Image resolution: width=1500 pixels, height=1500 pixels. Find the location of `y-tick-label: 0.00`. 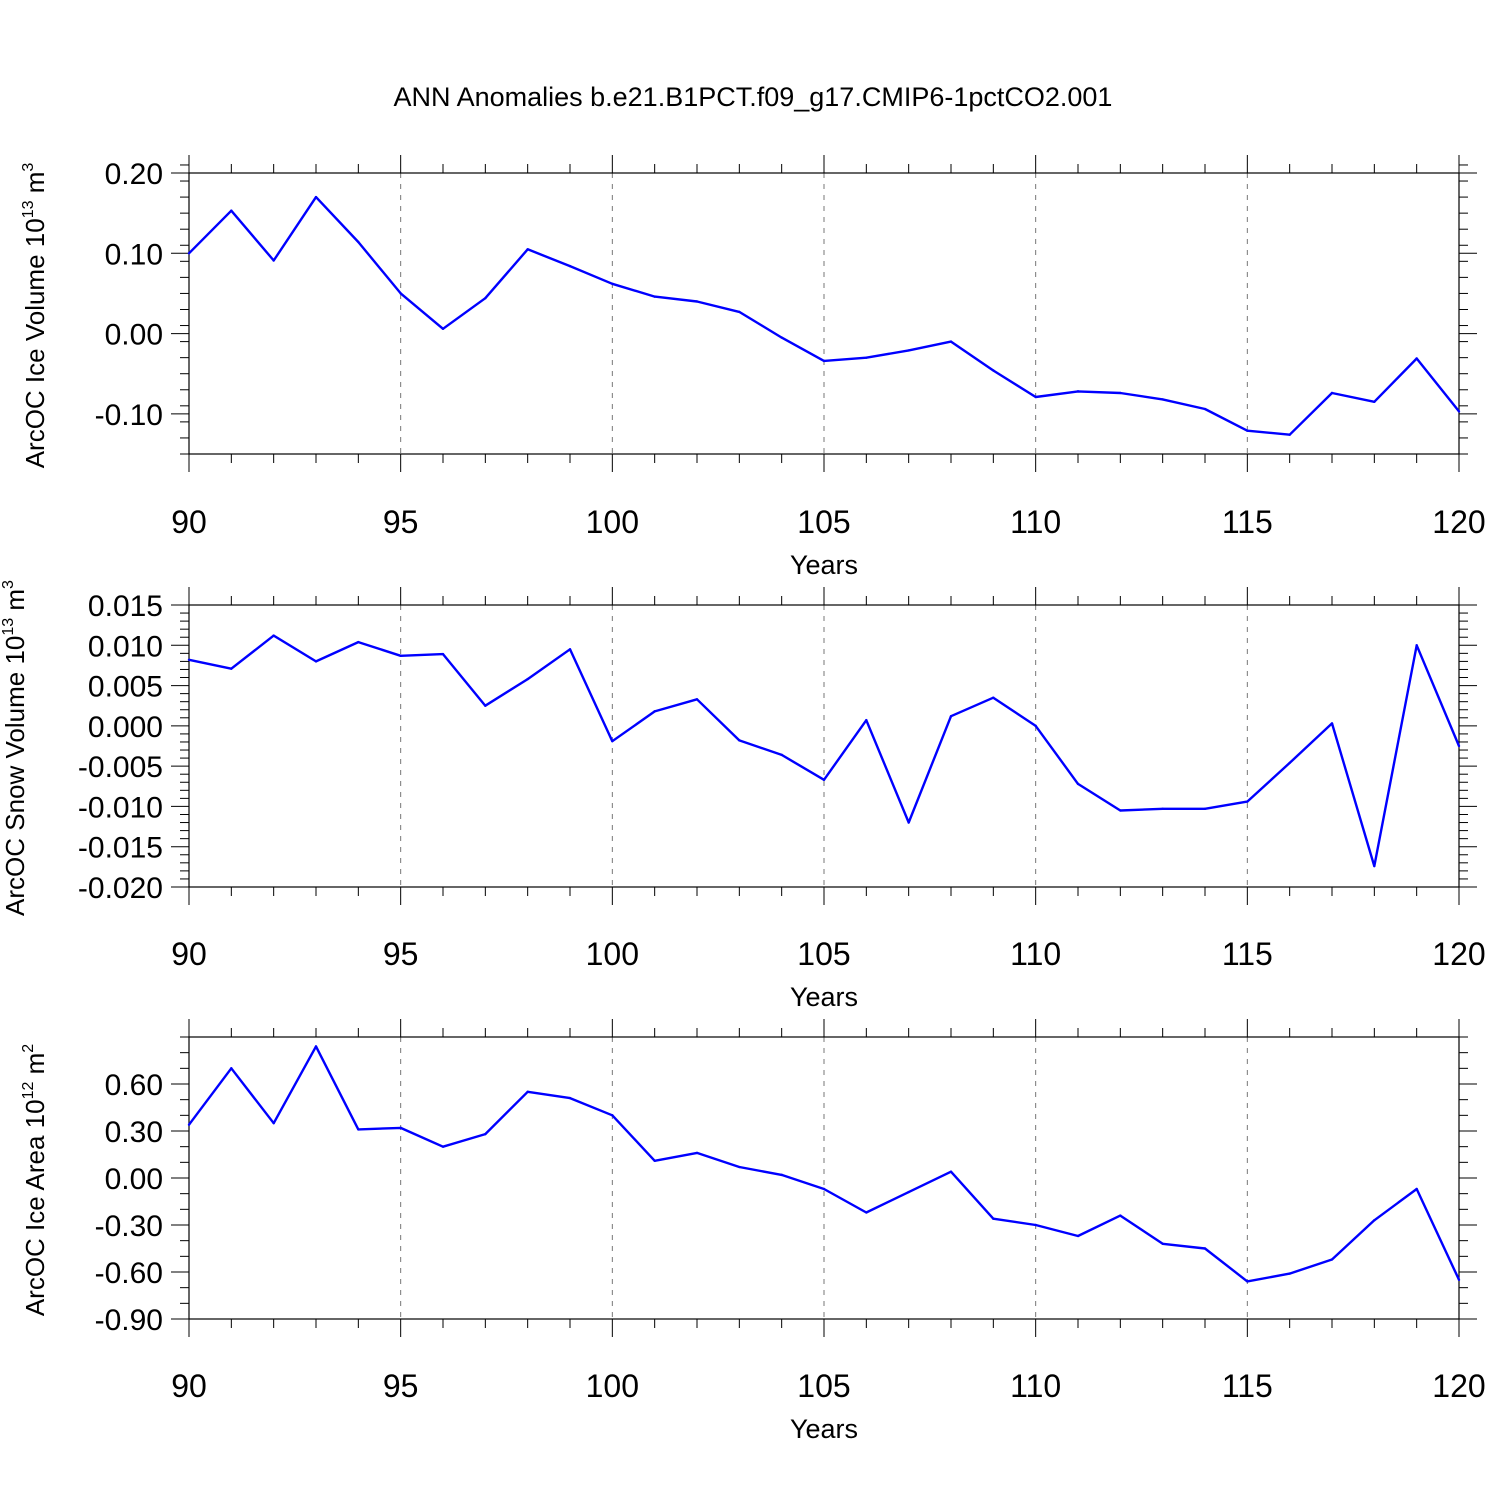

y-tick-label: 0.00 is located at coordinates (134, 335).